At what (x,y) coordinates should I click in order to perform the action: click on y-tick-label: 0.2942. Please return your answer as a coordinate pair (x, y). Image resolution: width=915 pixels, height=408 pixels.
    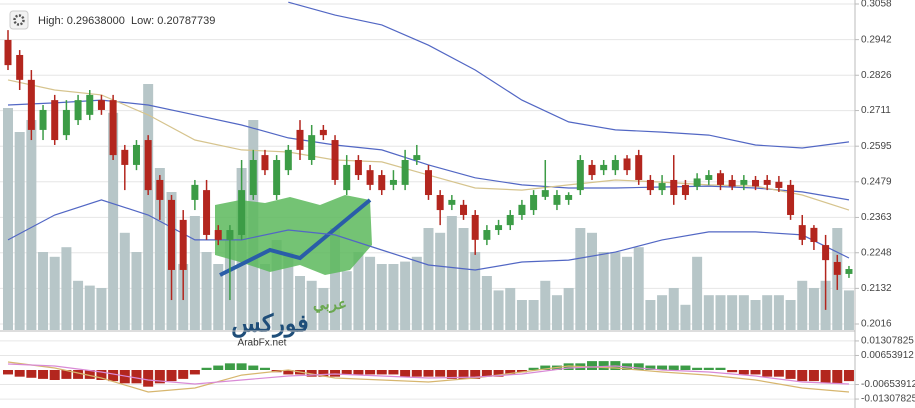
    Looking at the image, I should click on (876, 39).